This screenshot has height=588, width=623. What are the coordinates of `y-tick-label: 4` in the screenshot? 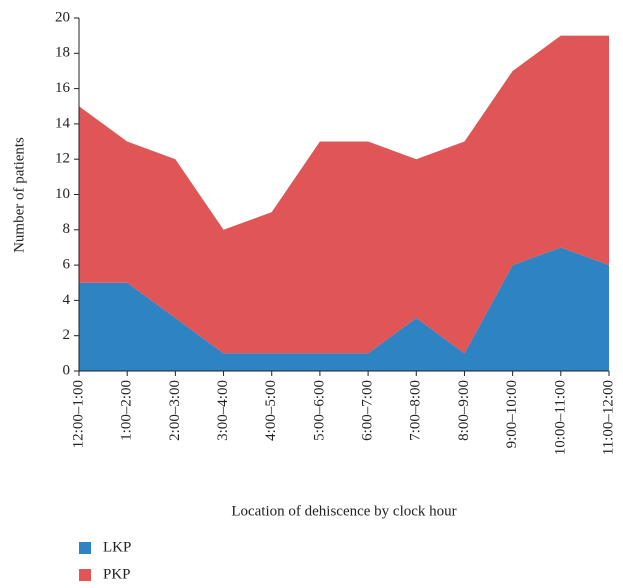 It's located at (67, 300).